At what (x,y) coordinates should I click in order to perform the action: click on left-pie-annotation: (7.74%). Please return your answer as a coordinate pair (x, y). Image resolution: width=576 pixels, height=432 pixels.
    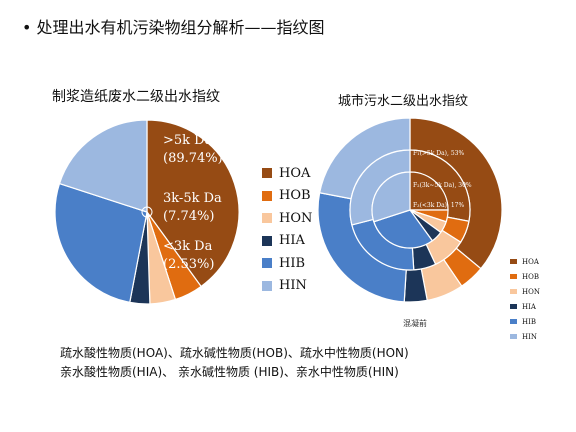
    Looking at the image, I should click on (188, 216).